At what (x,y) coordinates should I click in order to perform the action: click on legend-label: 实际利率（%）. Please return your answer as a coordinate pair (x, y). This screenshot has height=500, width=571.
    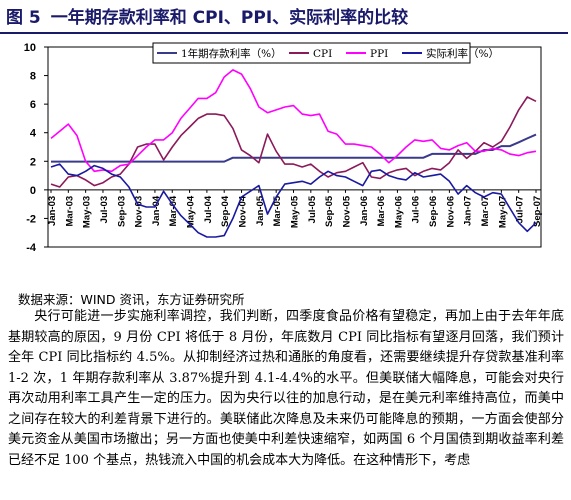
    Looking at the image, I should click on (462, 53).